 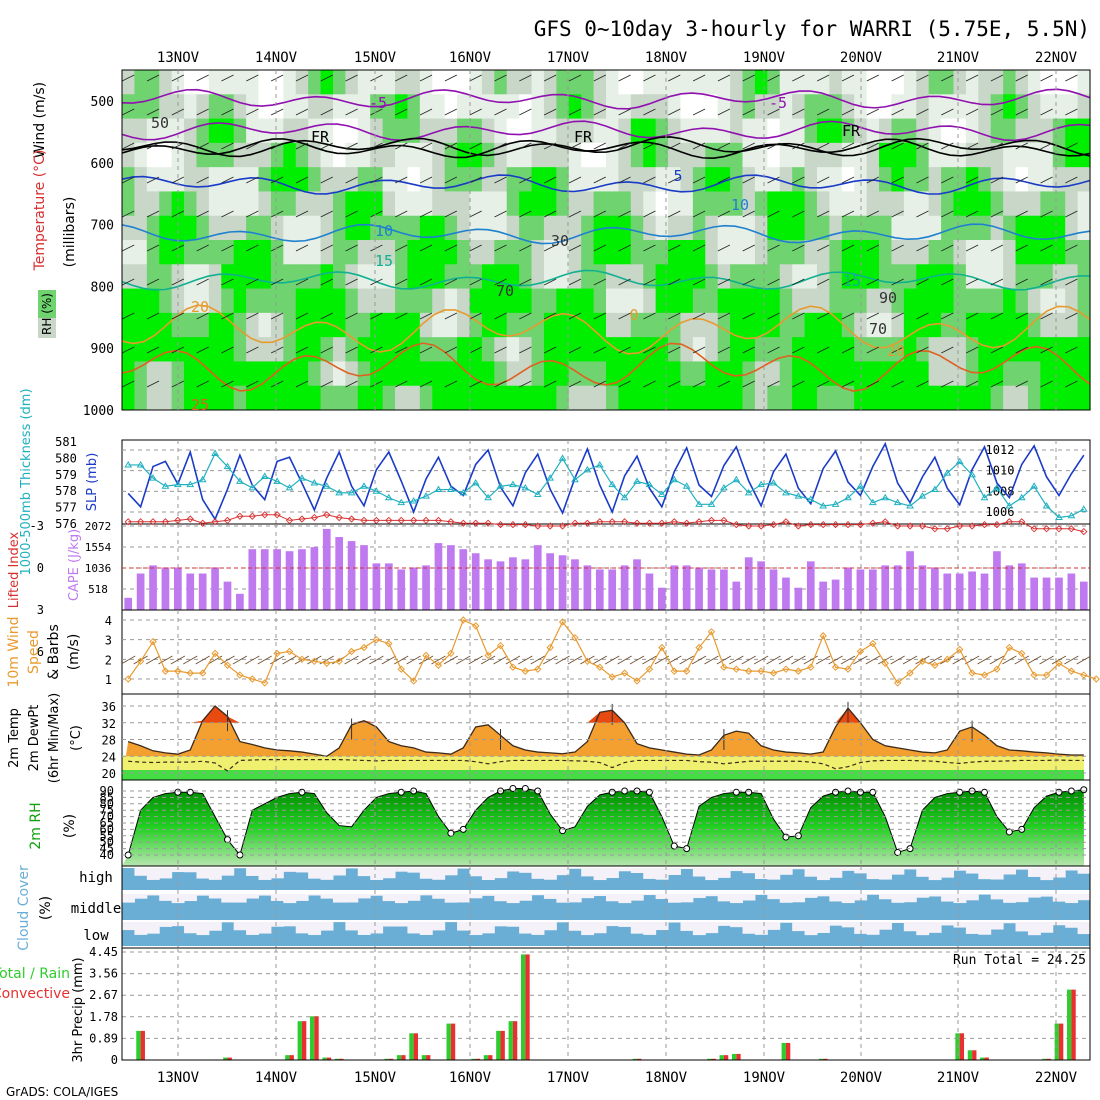 What do you see at coordinates (103, 1017) in the screenshot?
I see `precip-tick-label: 1.78` at bounding box center [103, 1017].